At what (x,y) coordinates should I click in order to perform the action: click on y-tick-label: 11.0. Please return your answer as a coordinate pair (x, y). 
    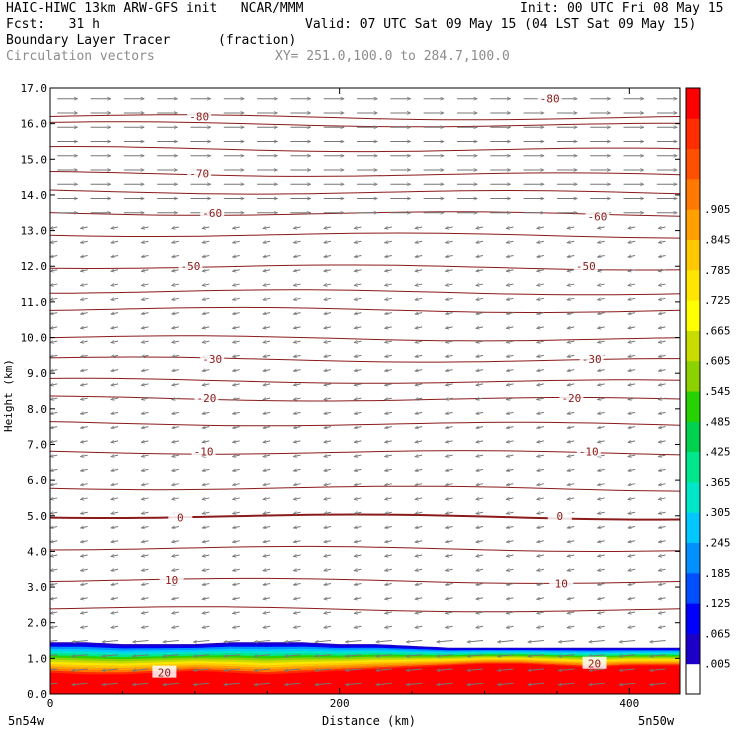
    Looking at the image, I should click on (34, 302).